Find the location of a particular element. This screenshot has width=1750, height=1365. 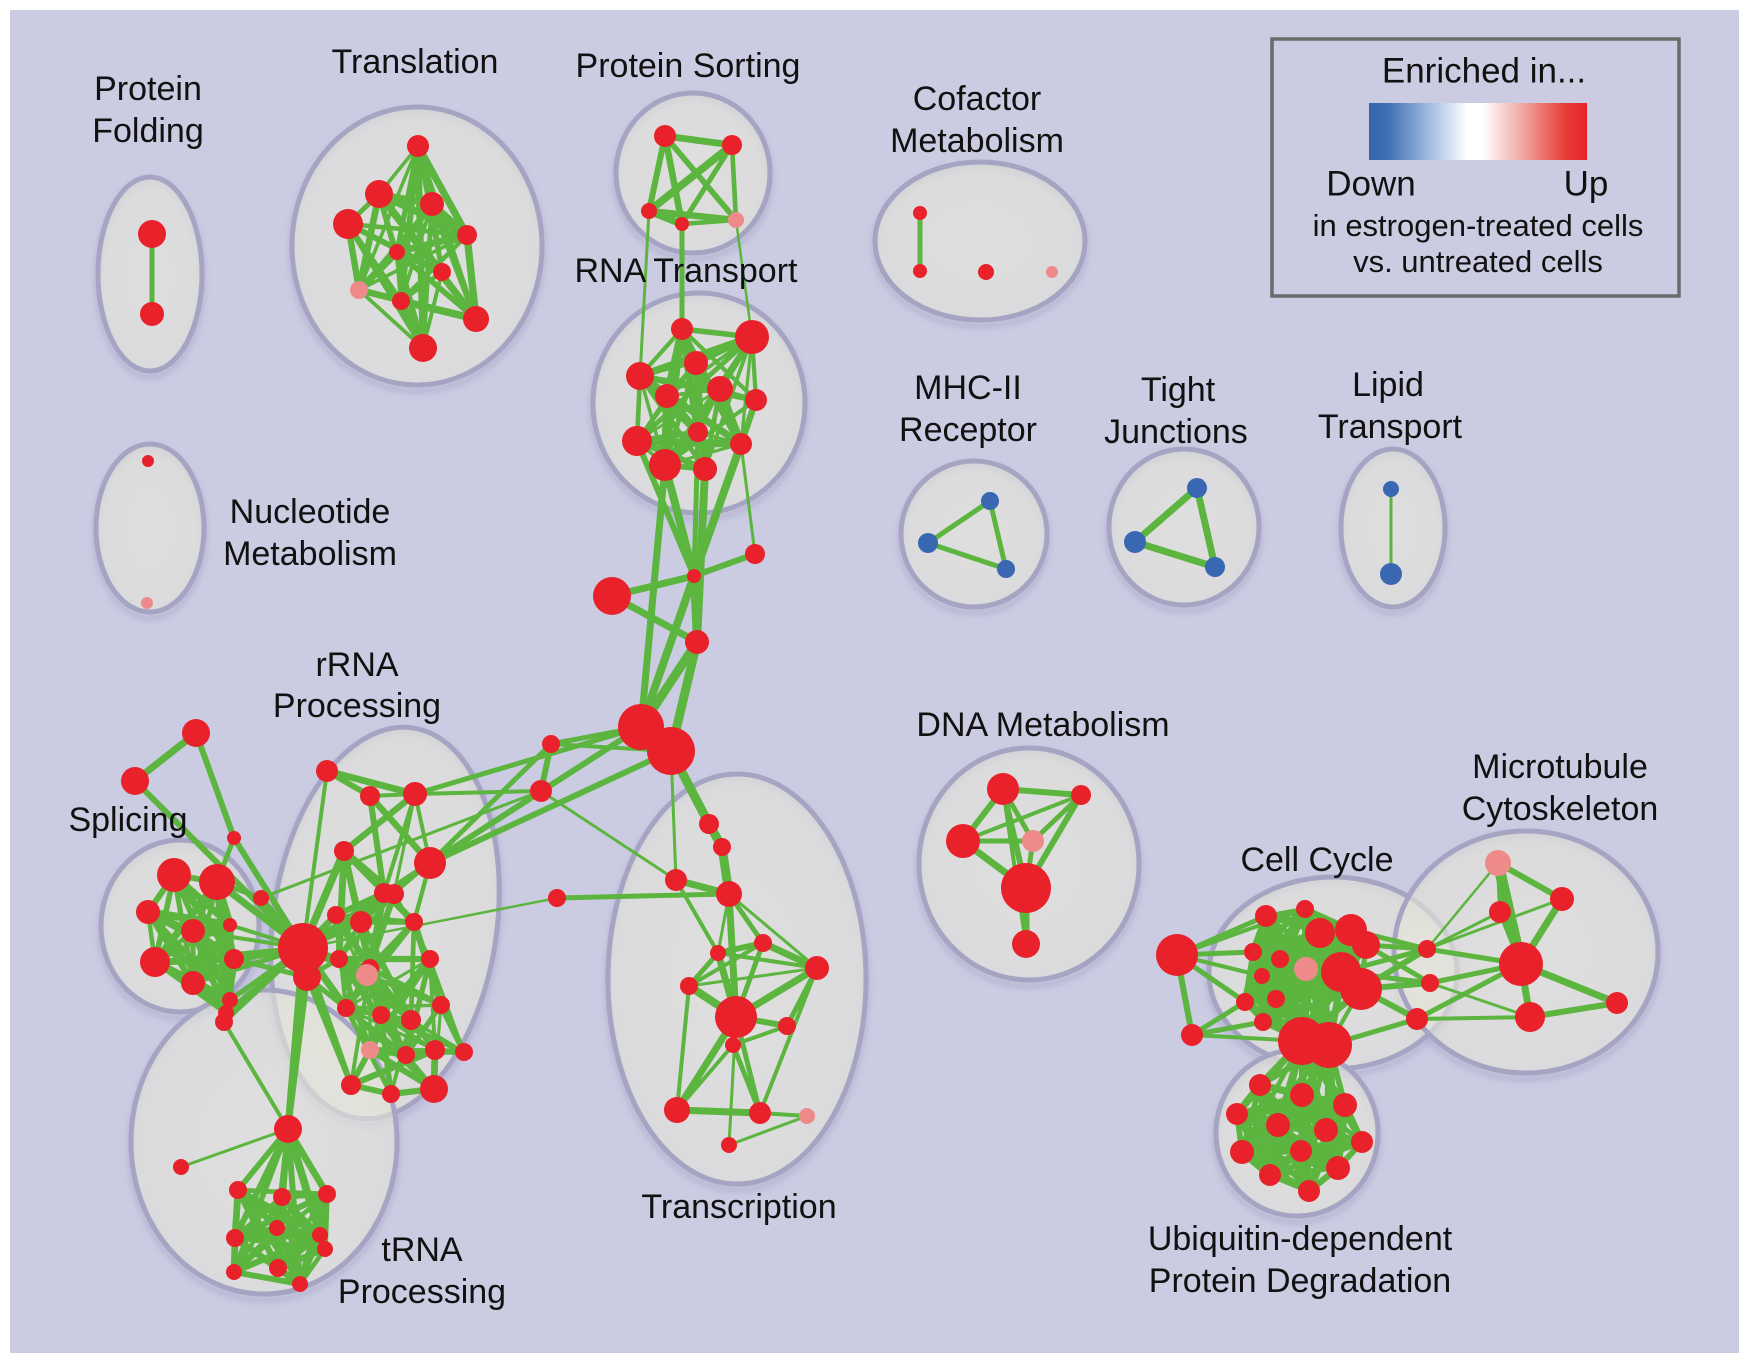

svg-text: Protein is located at coordinates (148, 89).